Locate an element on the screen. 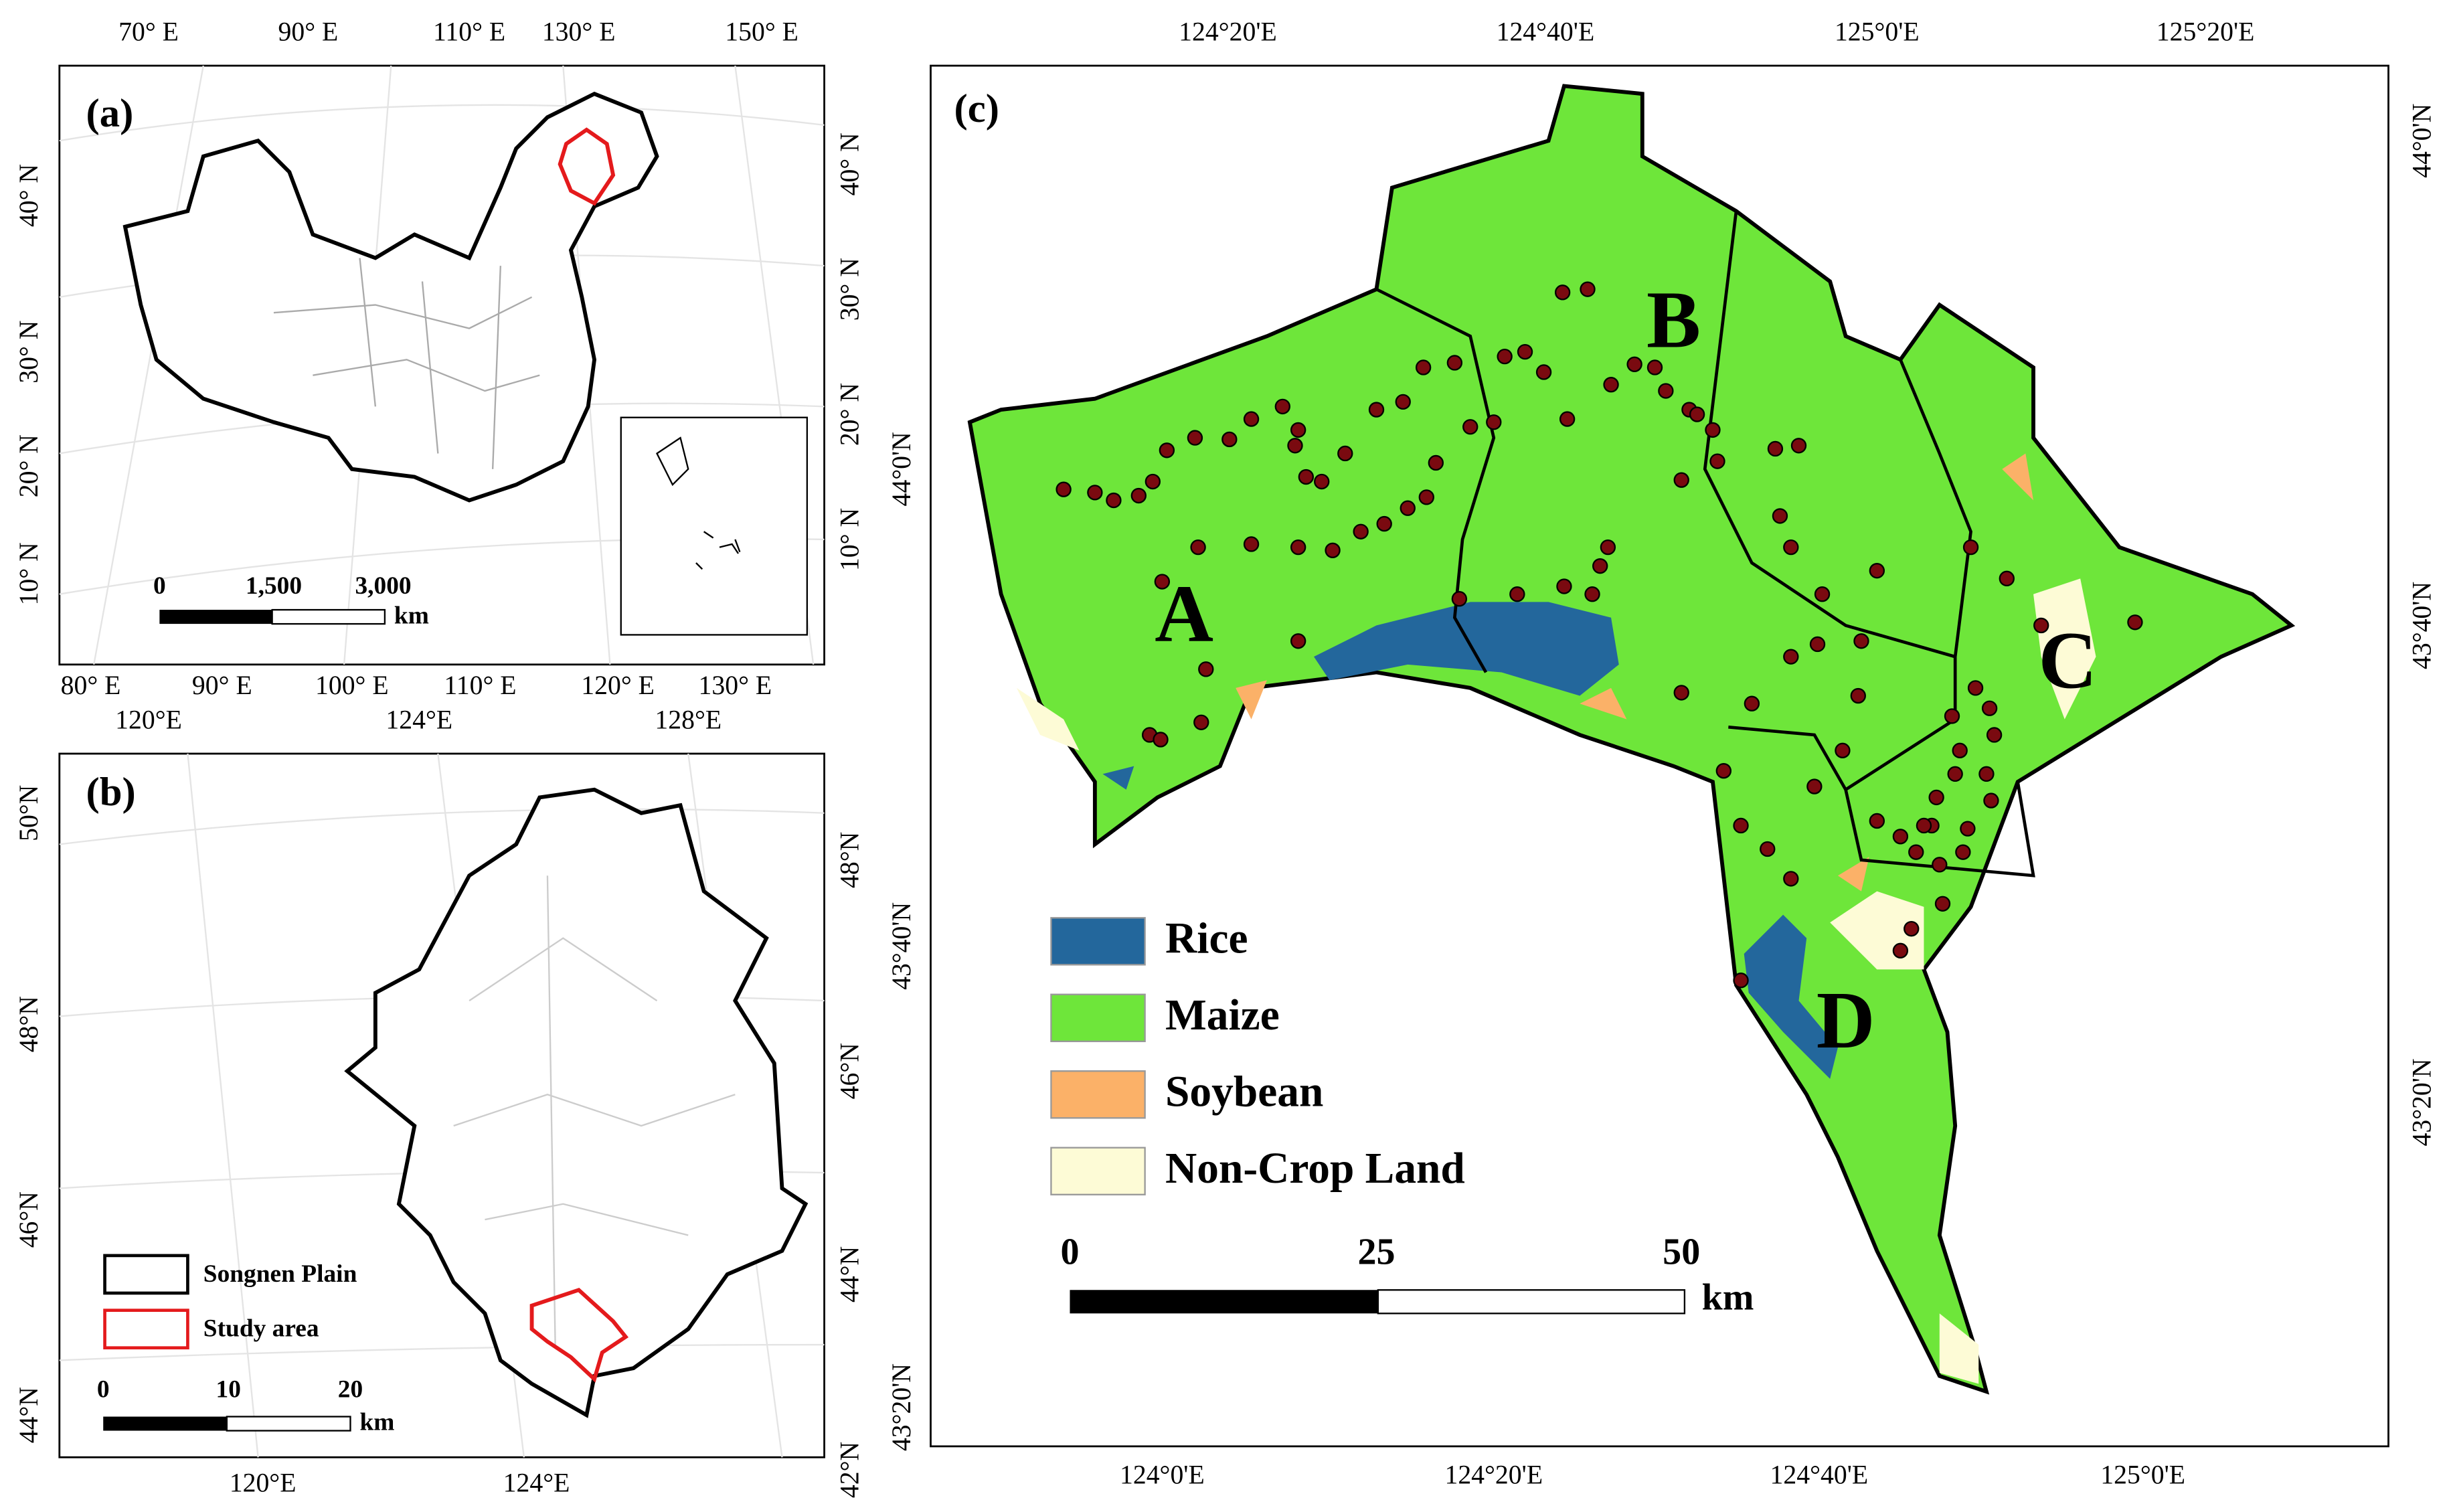 The width and height of the screenshot is (2451, 1512). scale-label: 0 is located at coordinates (159, 586).